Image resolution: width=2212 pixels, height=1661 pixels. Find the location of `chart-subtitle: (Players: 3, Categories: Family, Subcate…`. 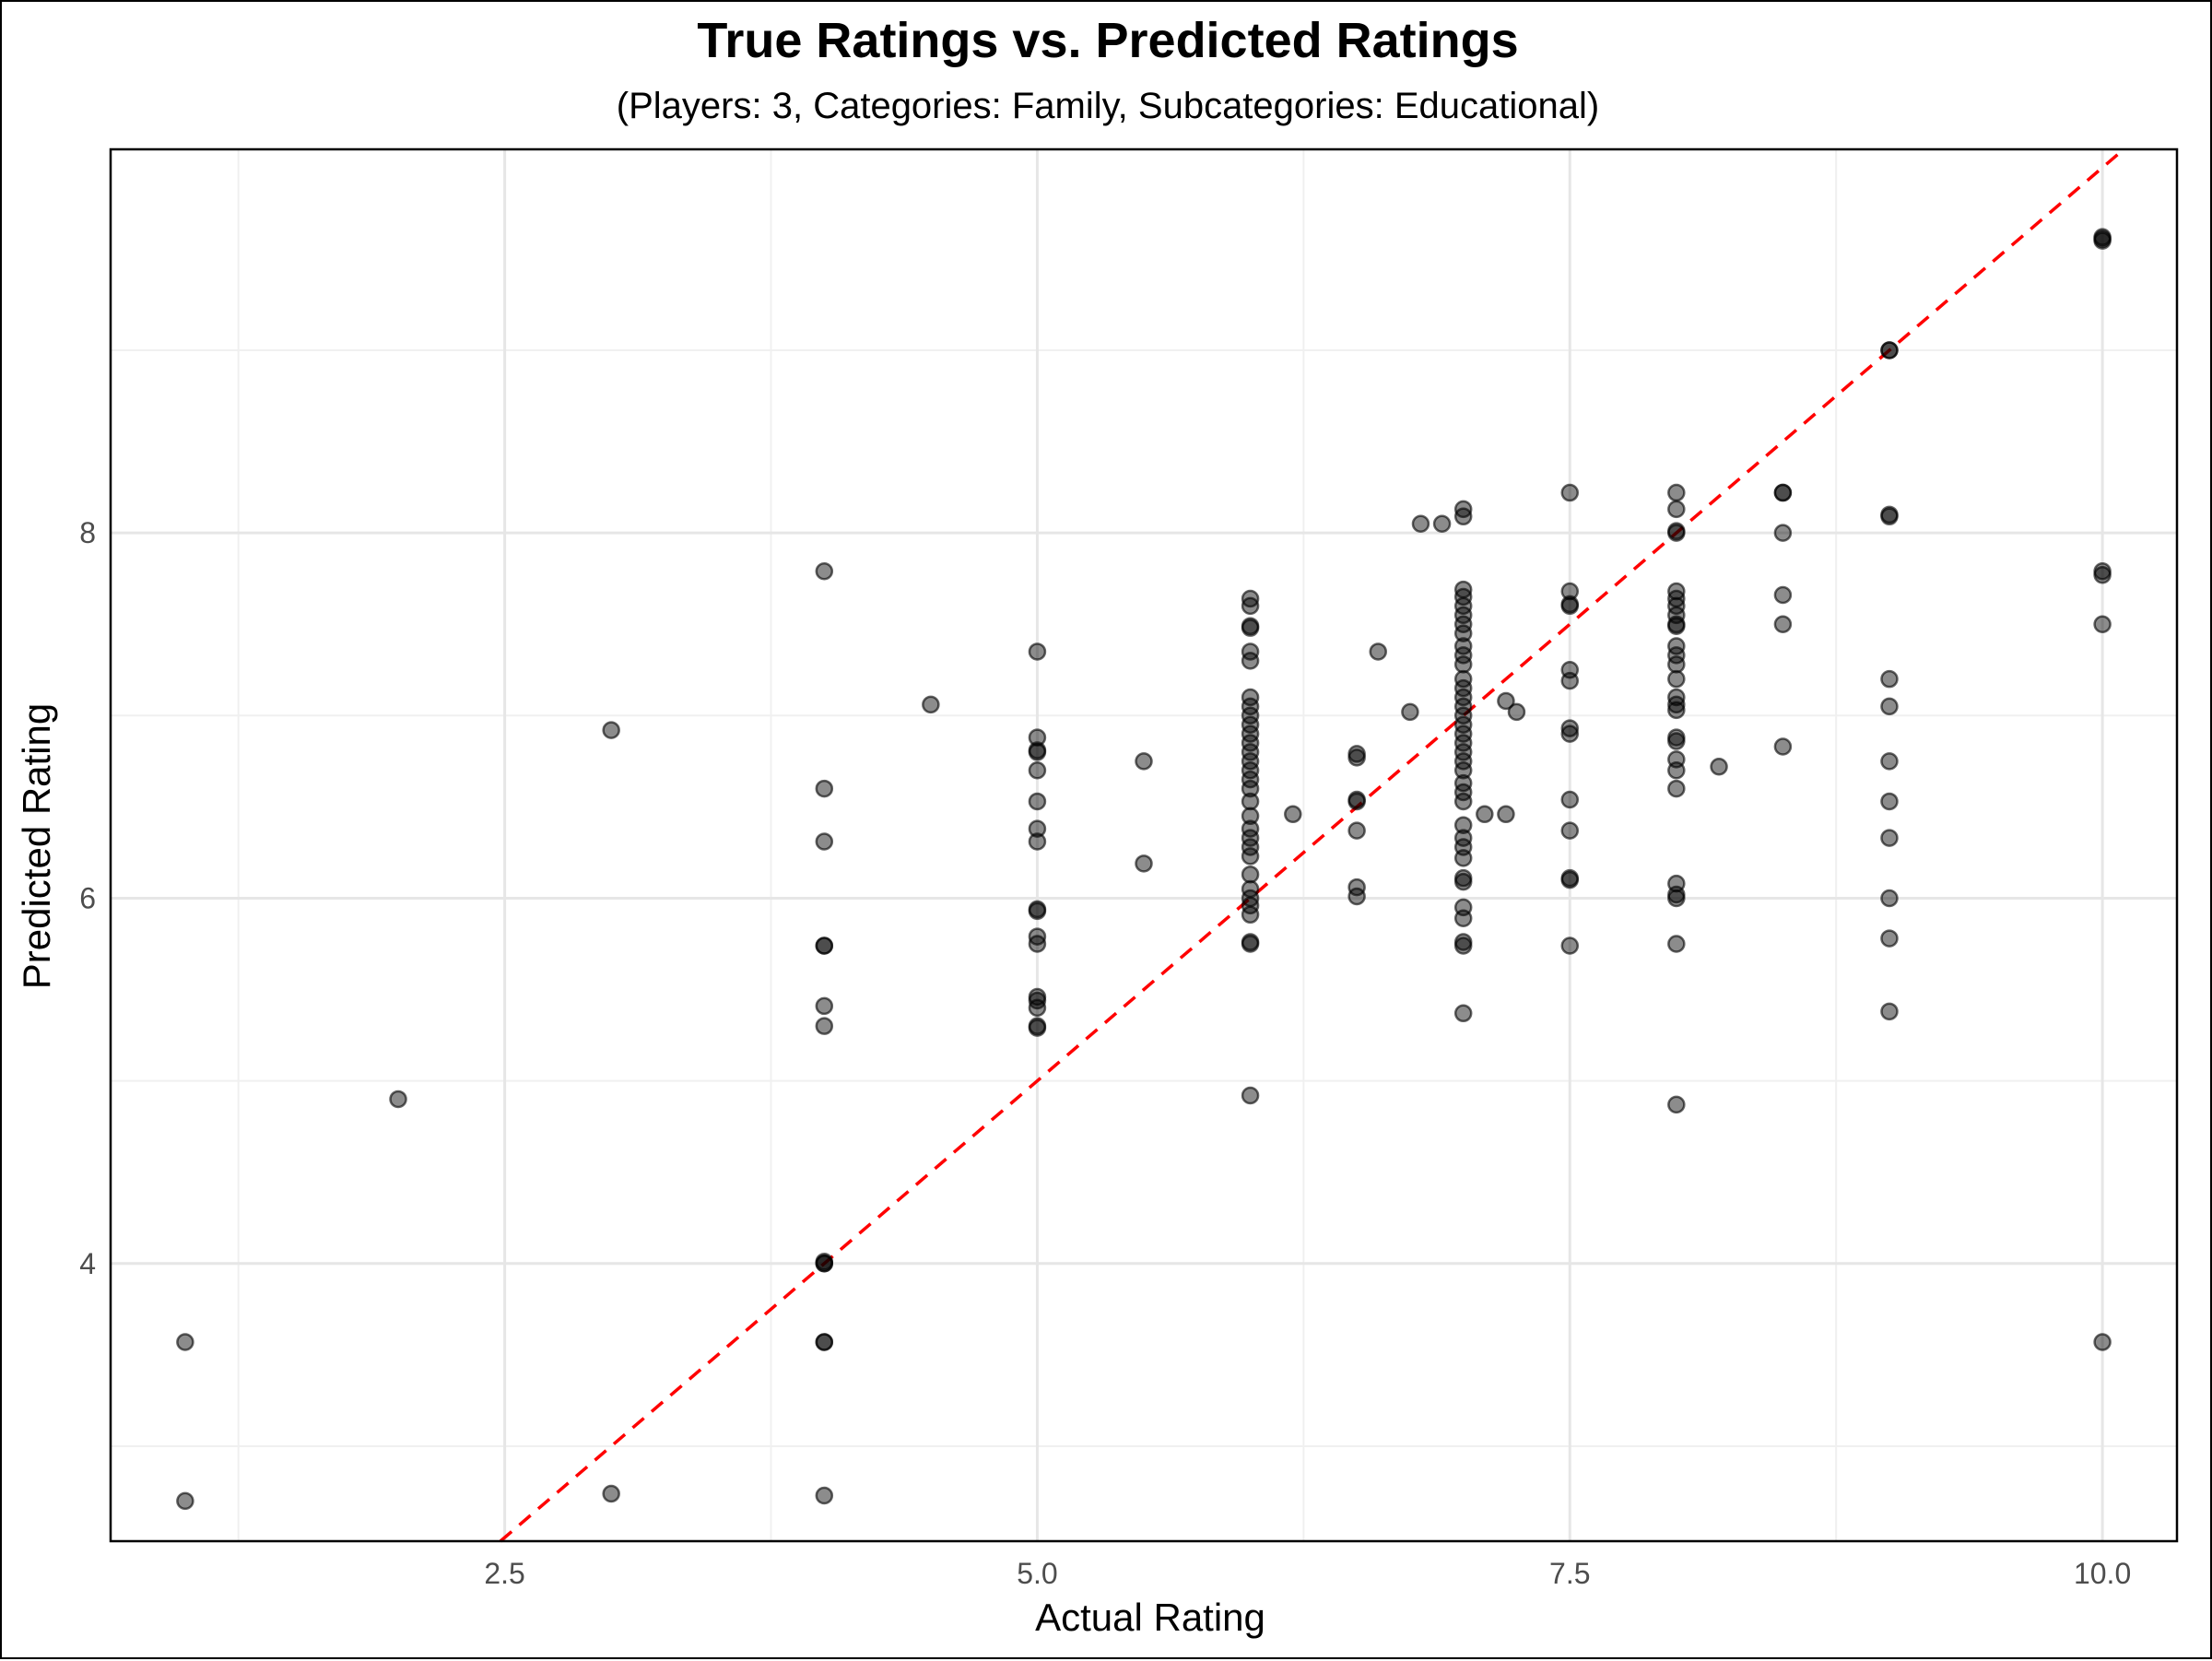

chart-subtitle: (Players: 3, Categories: Family, Subcate… is located at coordinates (1108, 106).